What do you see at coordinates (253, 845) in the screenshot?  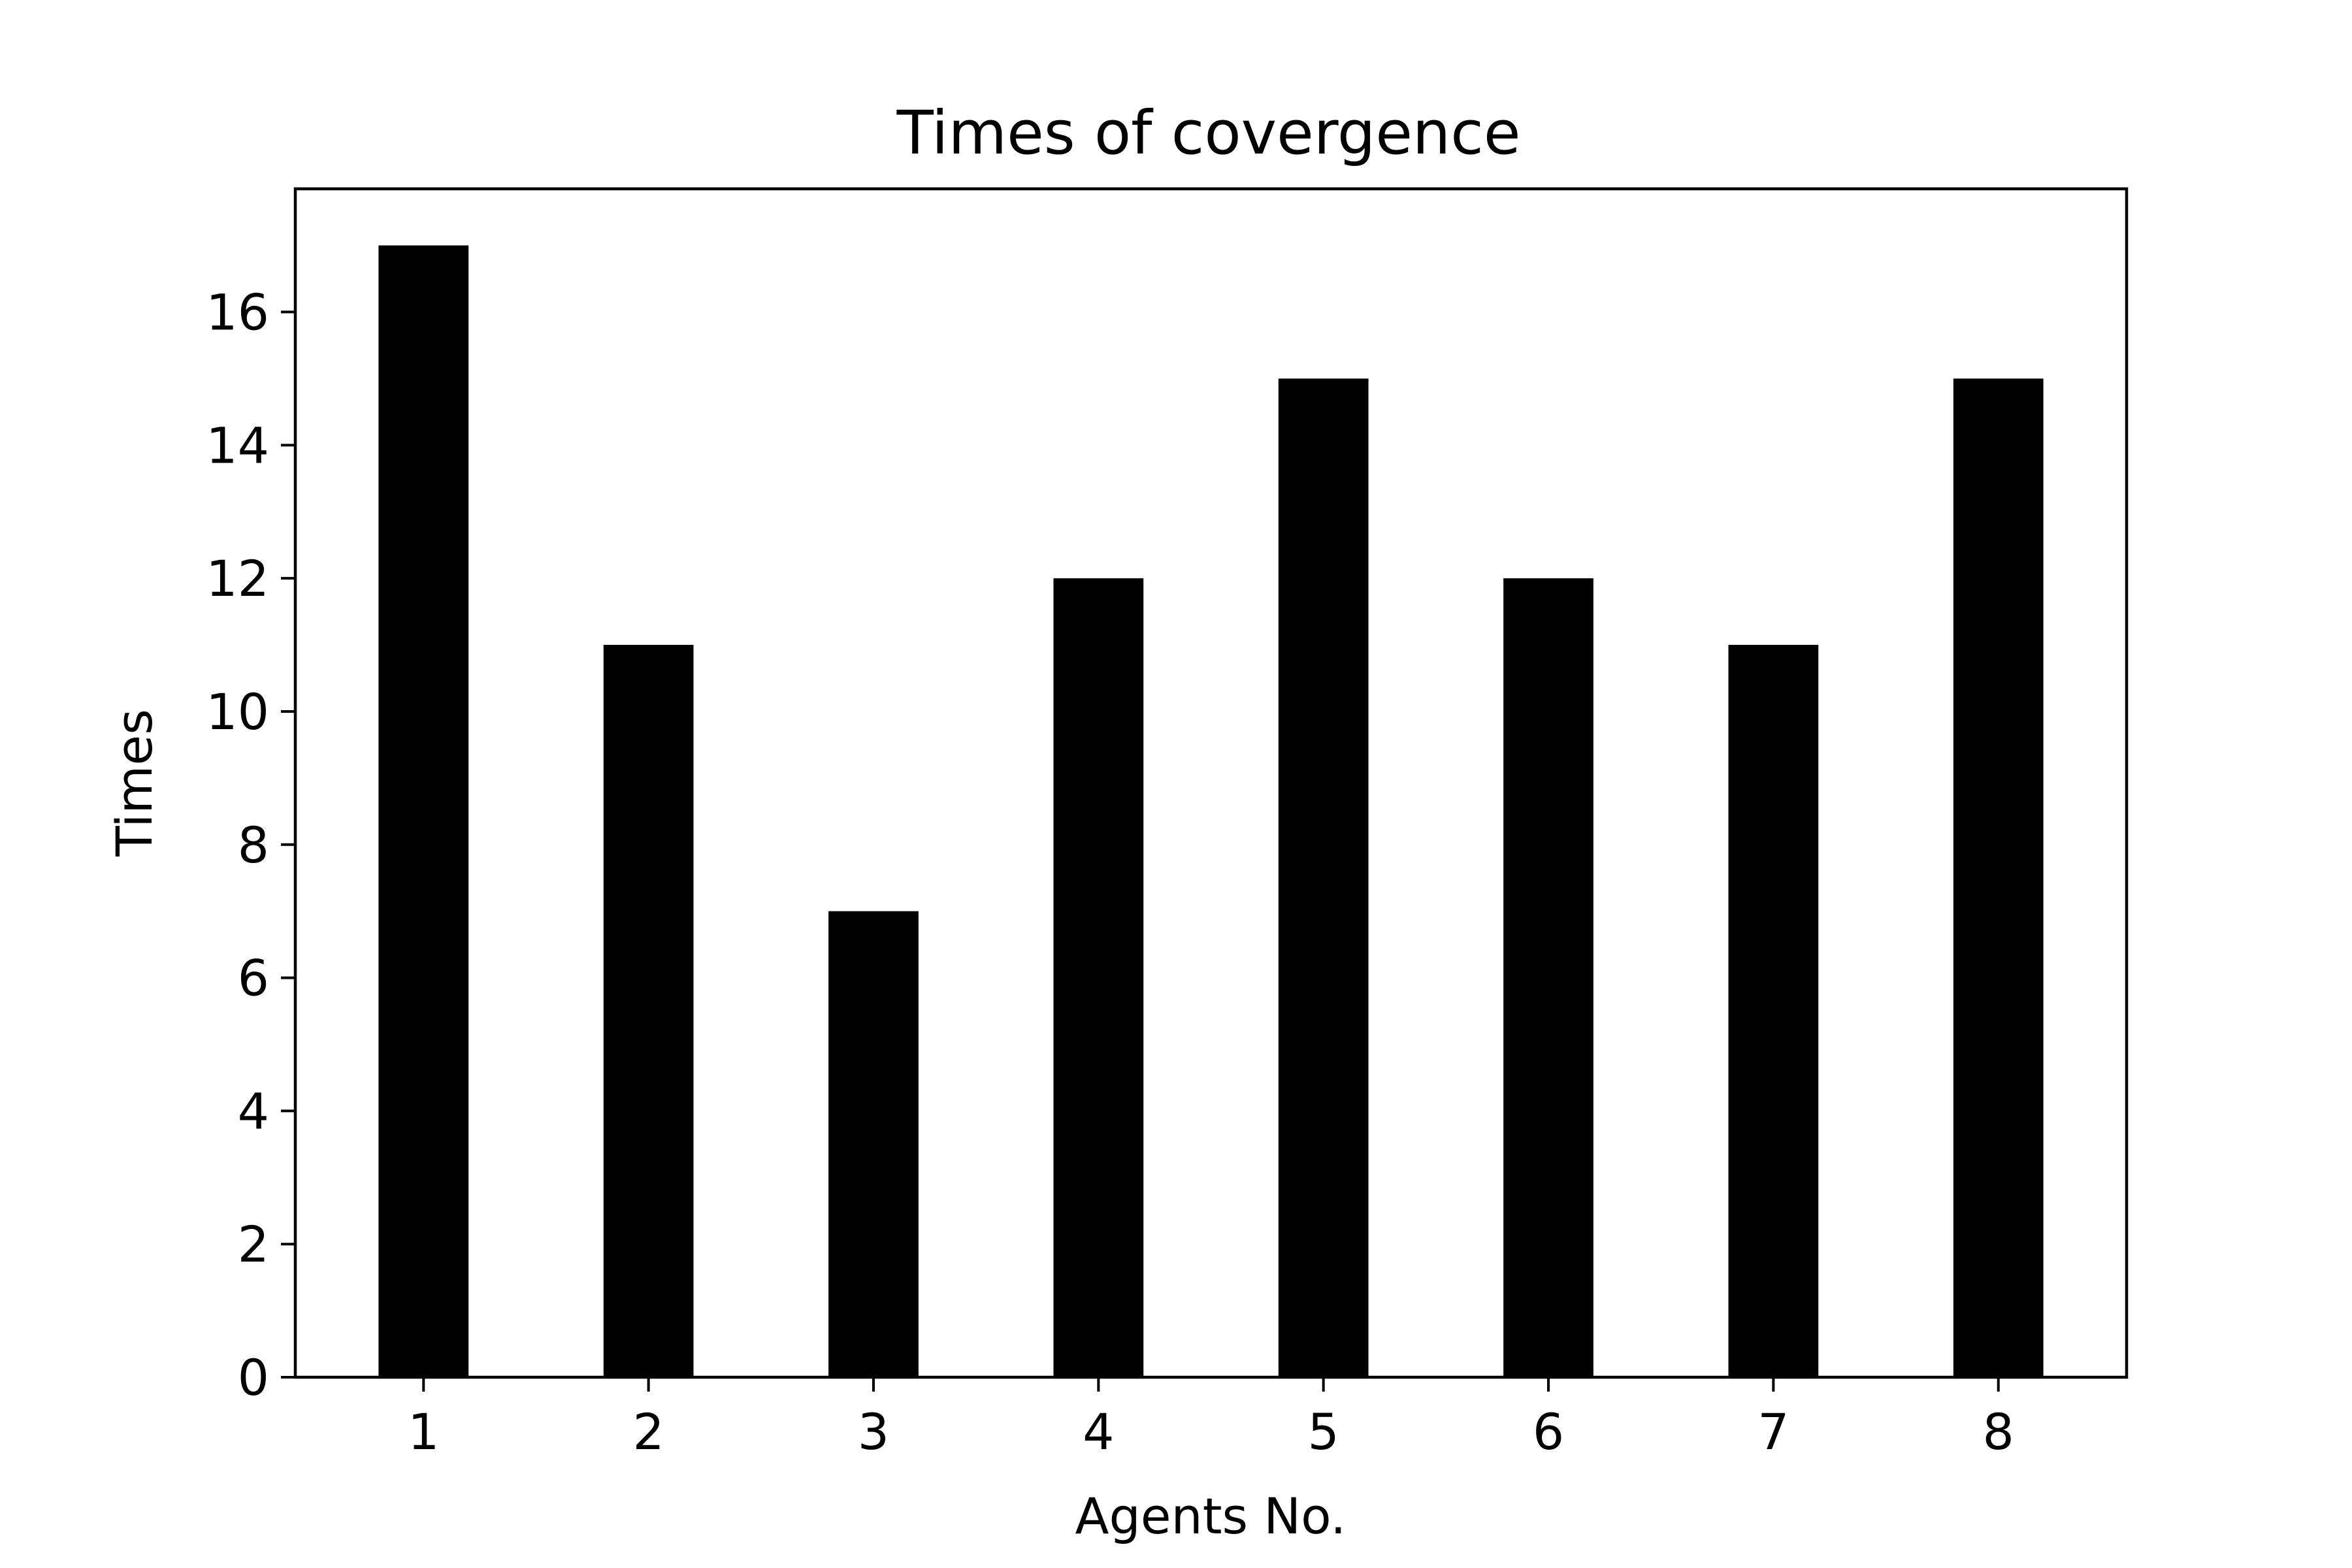 I see `y-tick-label: 8` at bounding box center [253, 845].